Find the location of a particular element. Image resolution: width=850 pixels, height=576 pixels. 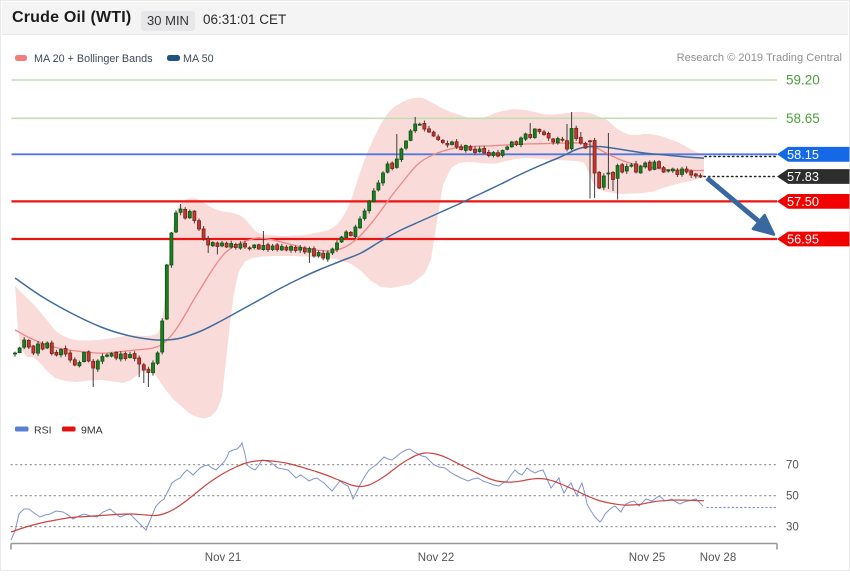

svg-text: 9MA is located at coordinates (92, 431).